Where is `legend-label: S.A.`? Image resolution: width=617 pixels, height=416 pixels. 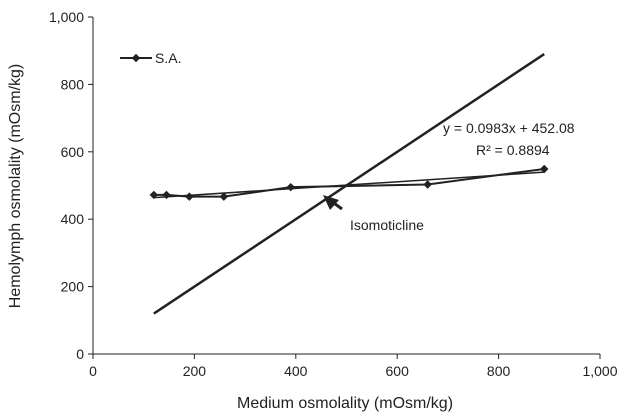
legend-label: S.A. is located at coordinates (168, 58).